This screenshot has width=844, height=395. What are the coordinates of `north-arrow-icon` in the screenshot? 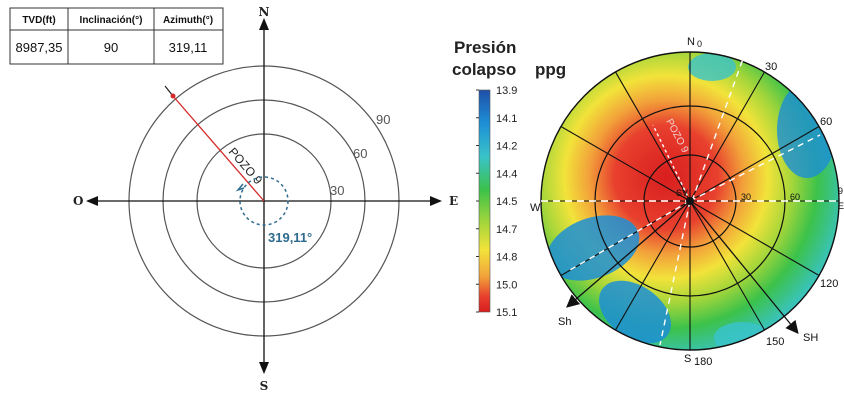 It's located at (264, 24).